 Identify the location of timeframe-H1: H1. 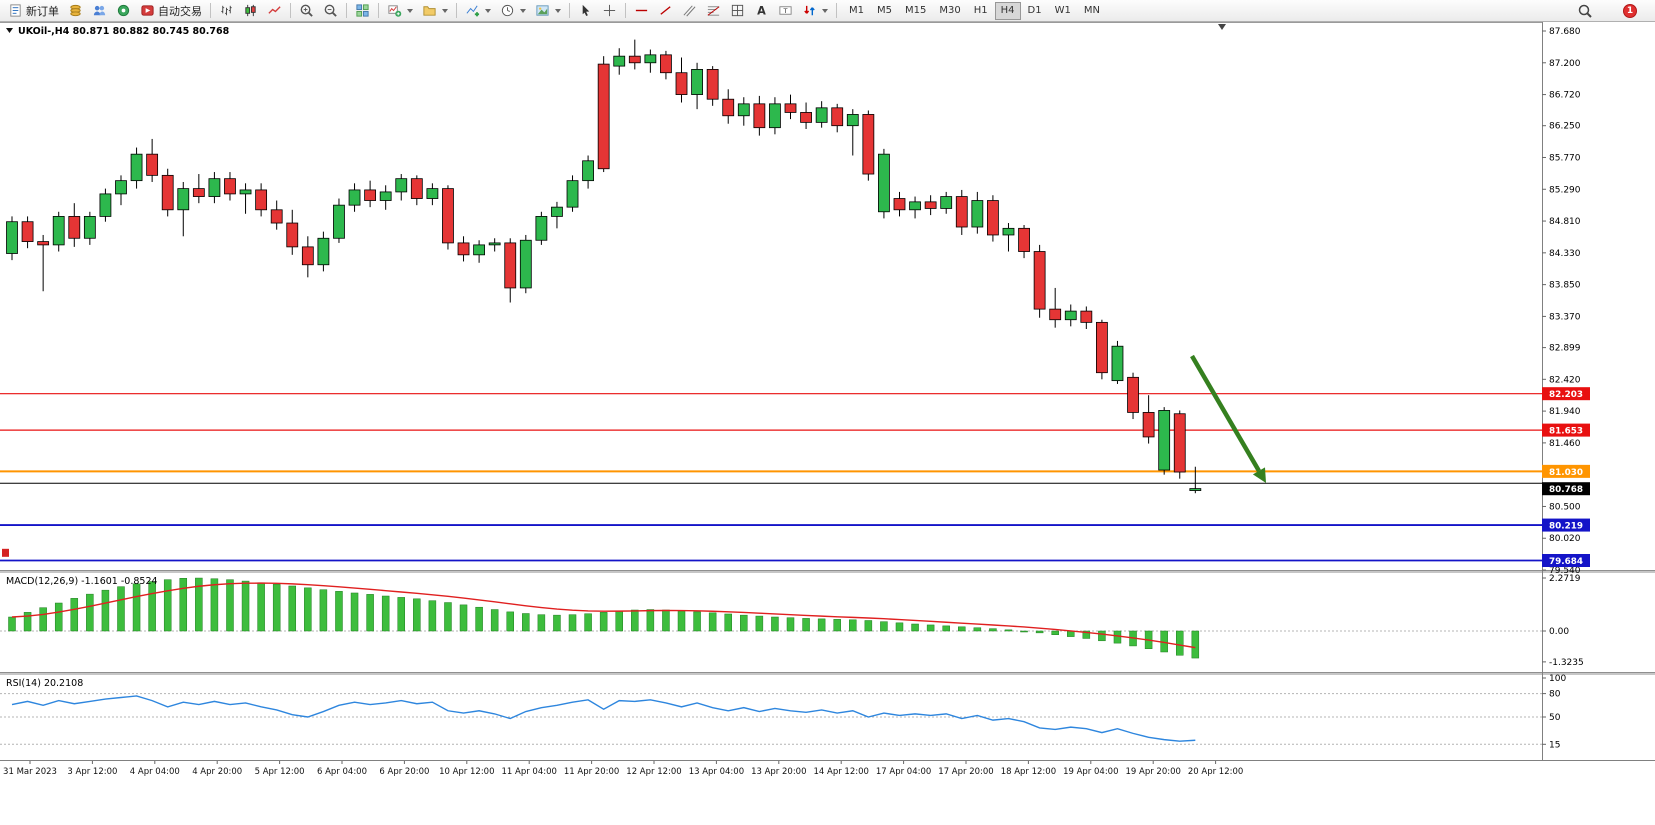
(981, 11).